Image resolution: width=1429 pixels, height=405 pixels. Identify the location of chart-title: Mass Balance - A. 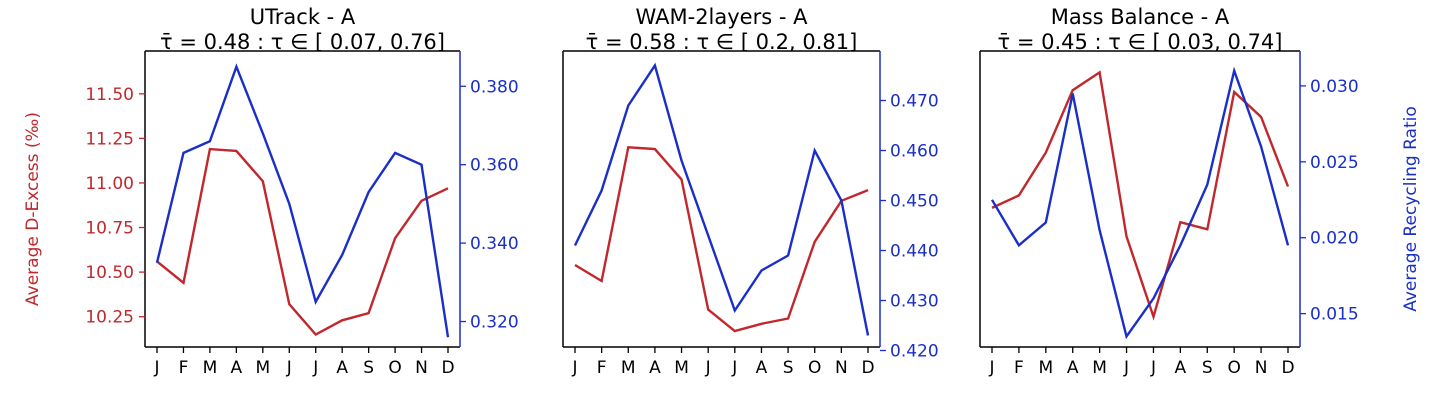
(1140, 17).